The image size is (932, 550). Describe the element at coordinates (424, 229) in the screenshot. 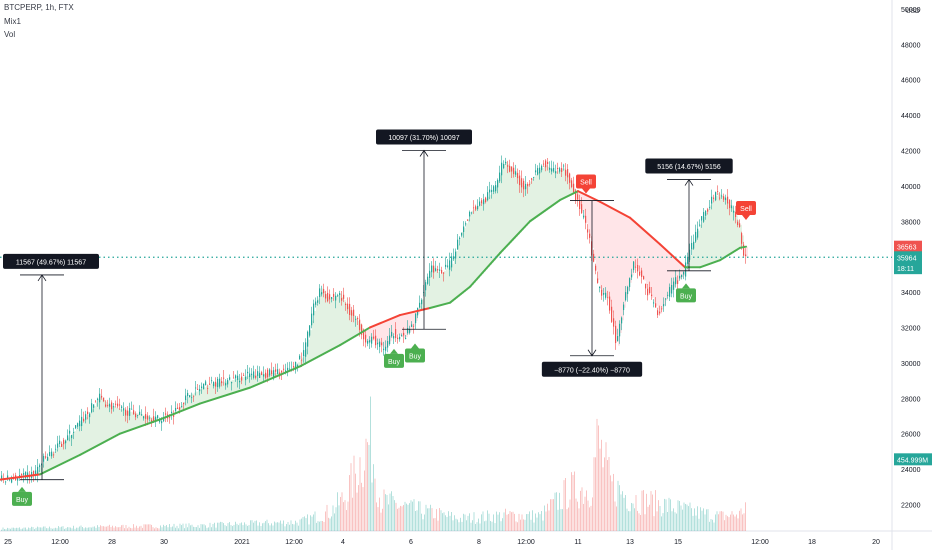

I see `measurement: 10097 (31.70%) 10097` at that location.